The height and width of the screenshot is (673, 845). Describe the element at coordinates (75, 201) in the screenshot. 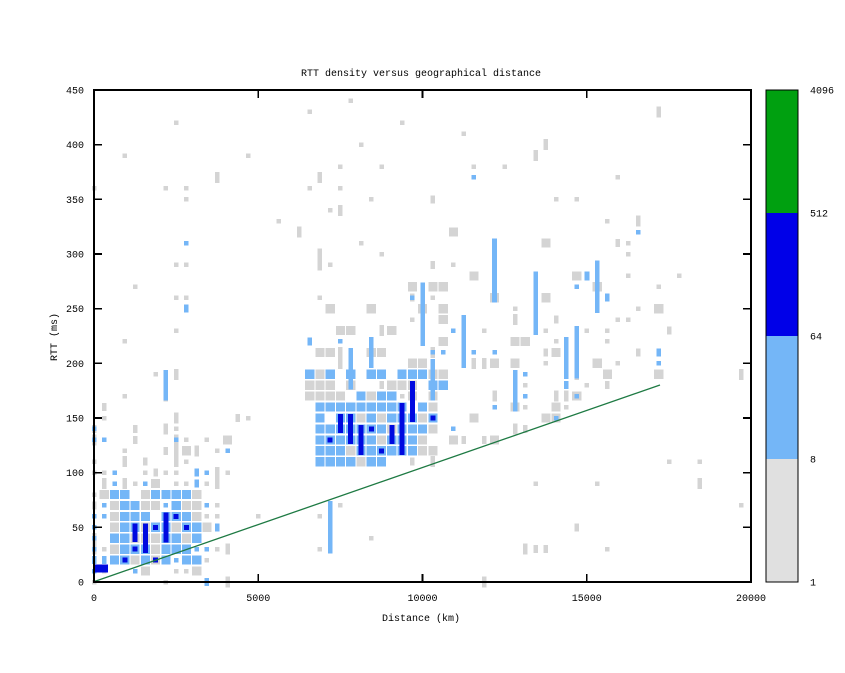

I see `svg-text: 350` at that location.